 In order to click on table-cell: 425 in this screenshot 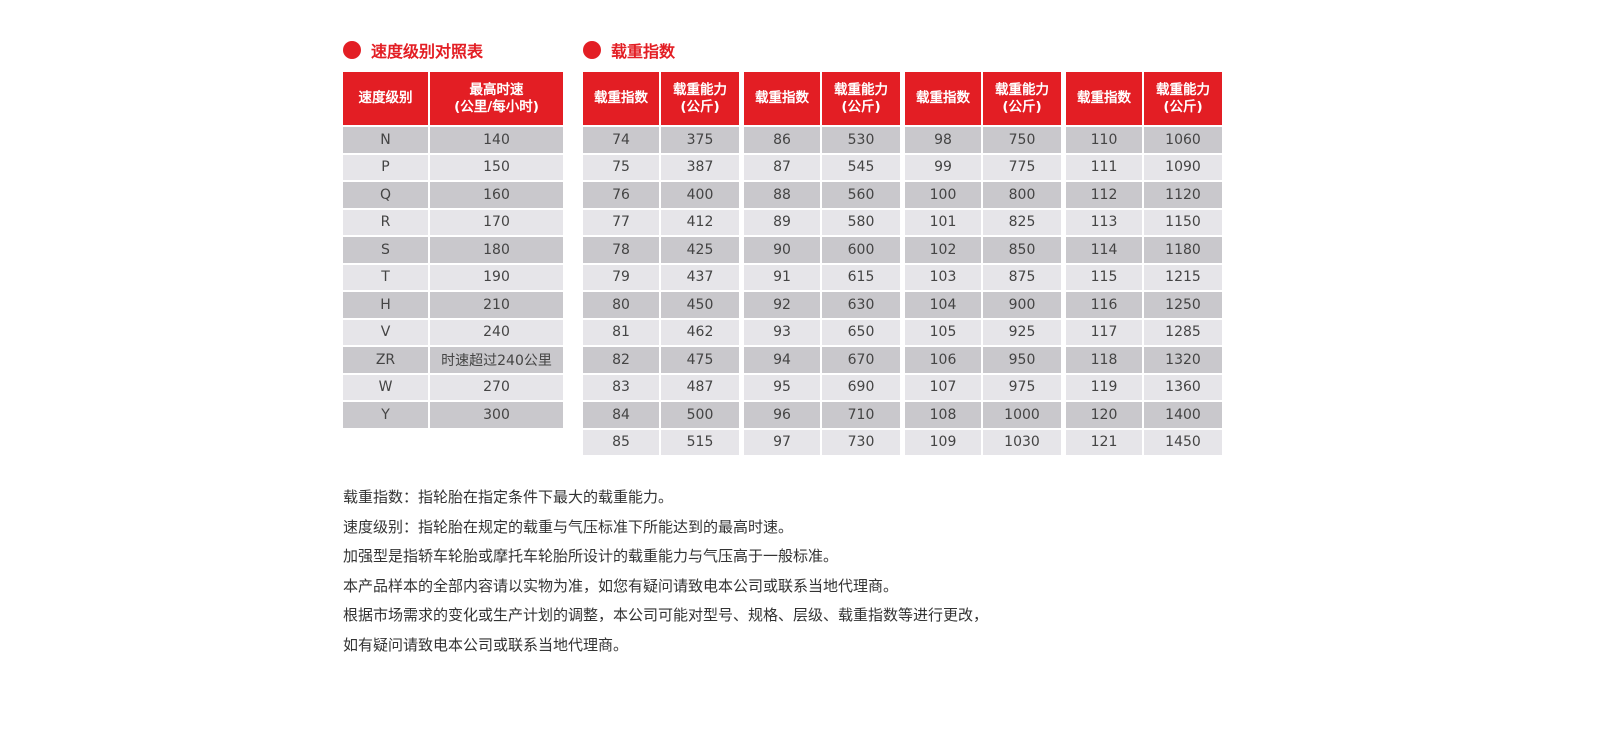, I will do `click(700, 250)`.